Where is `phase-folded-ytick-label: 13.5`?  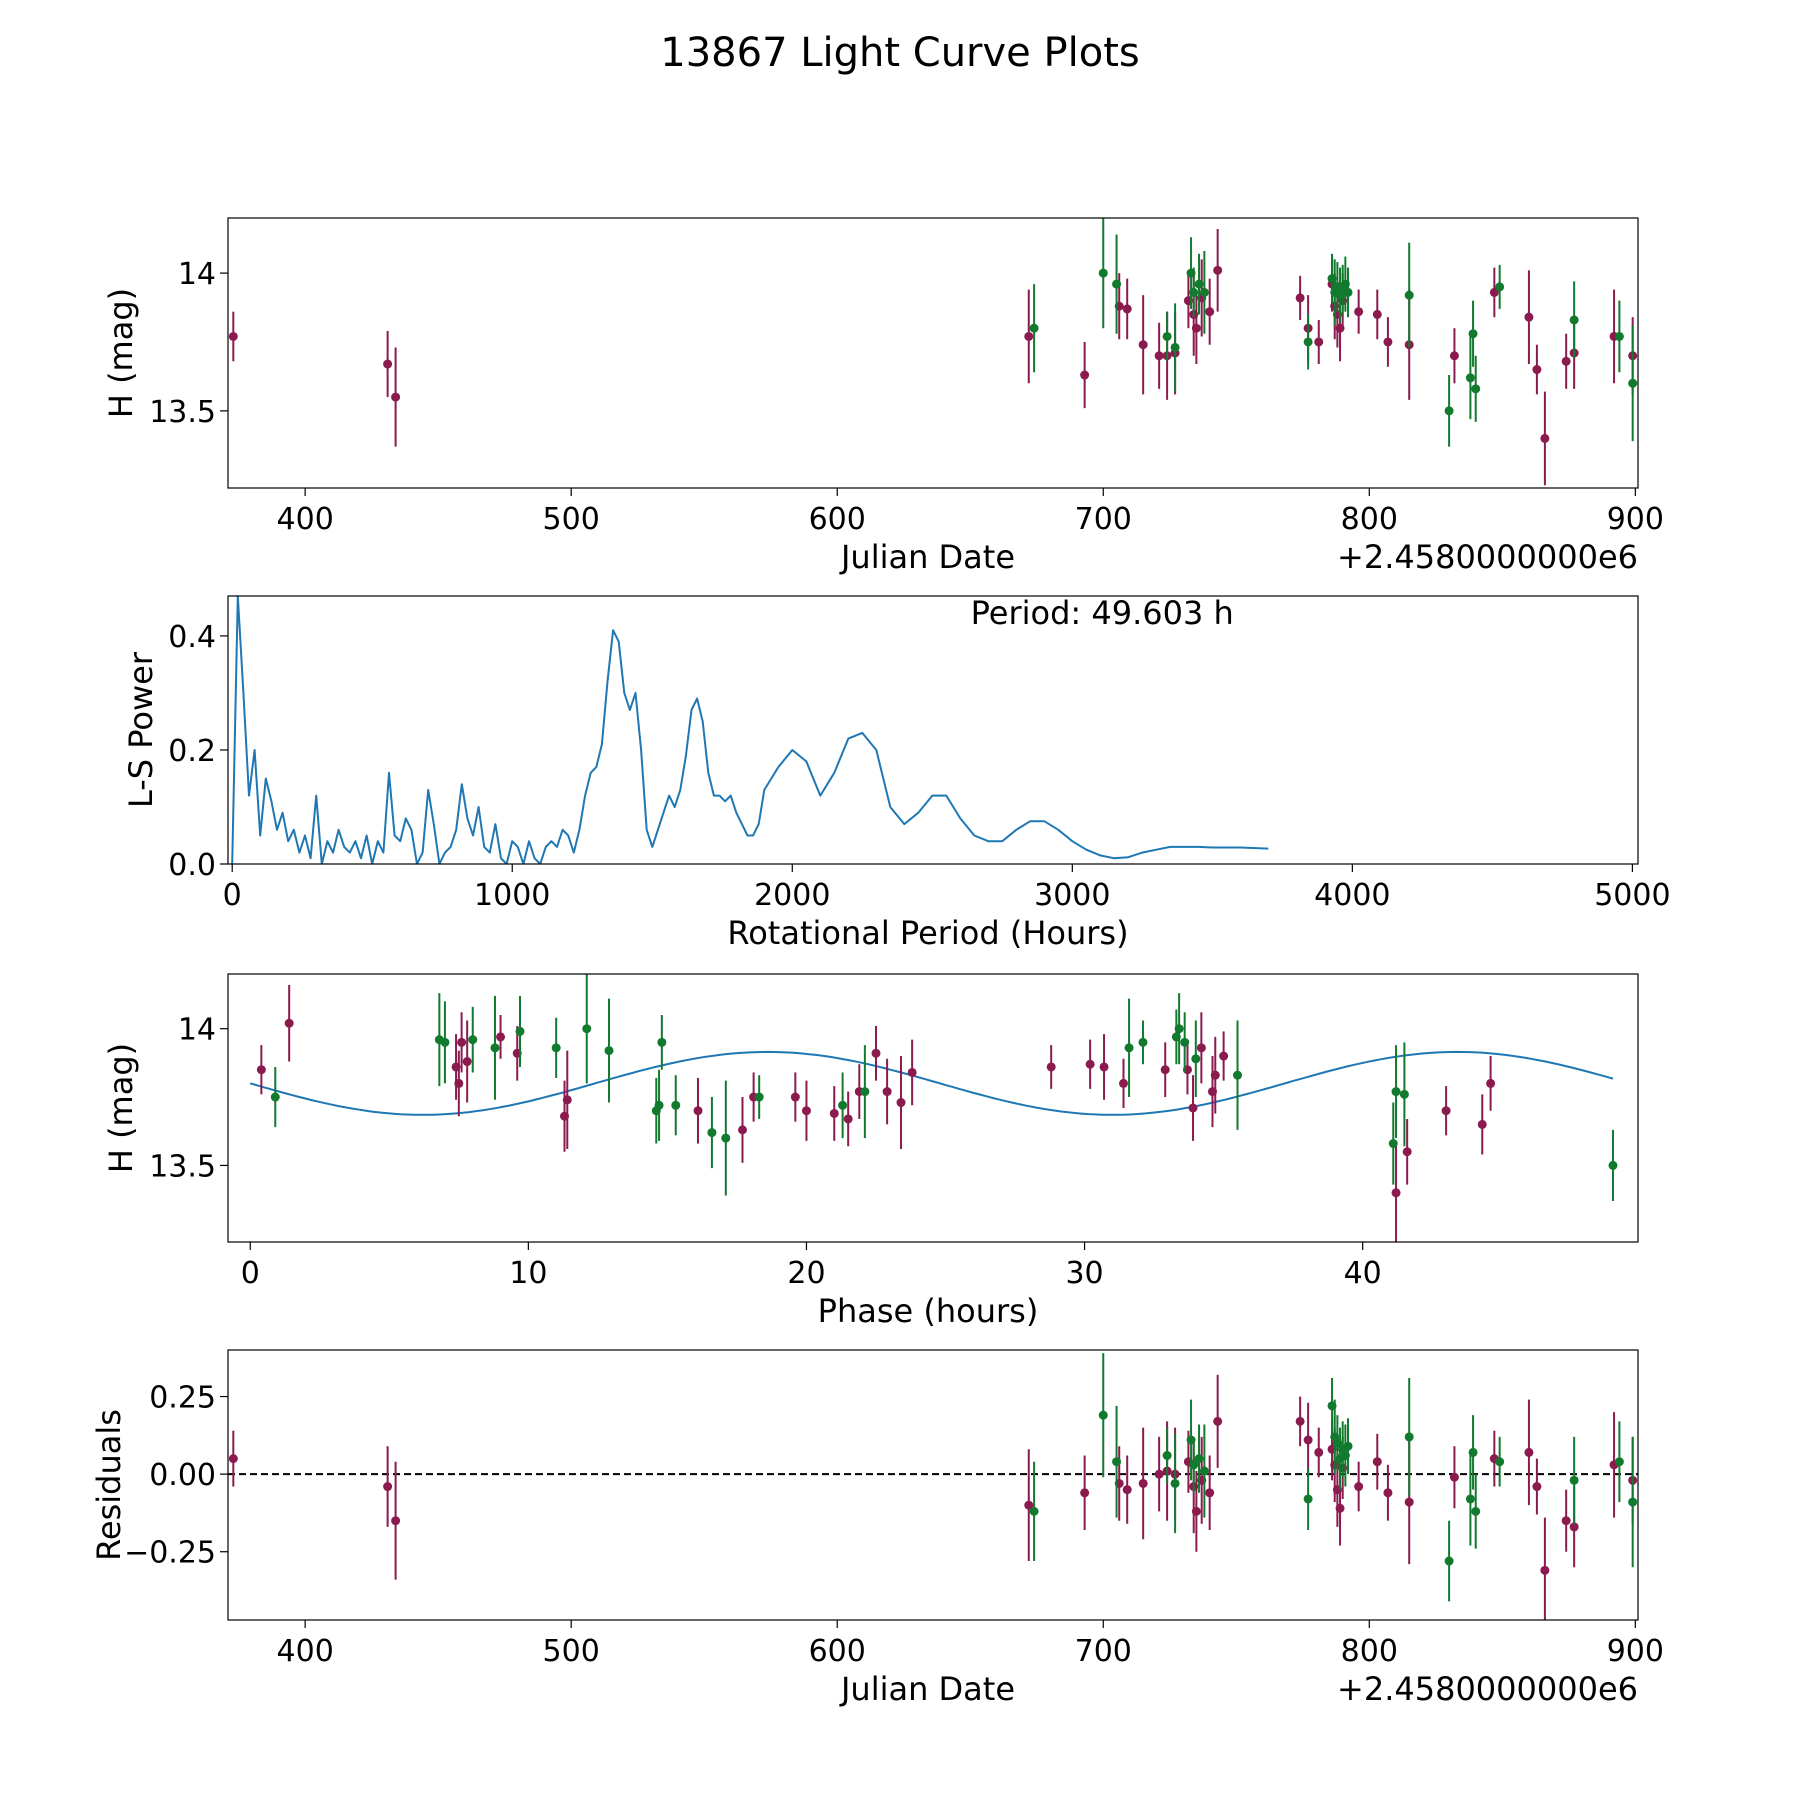 phase-folded-ytick-label: 13.5 is located at coordinates (182, 1166).